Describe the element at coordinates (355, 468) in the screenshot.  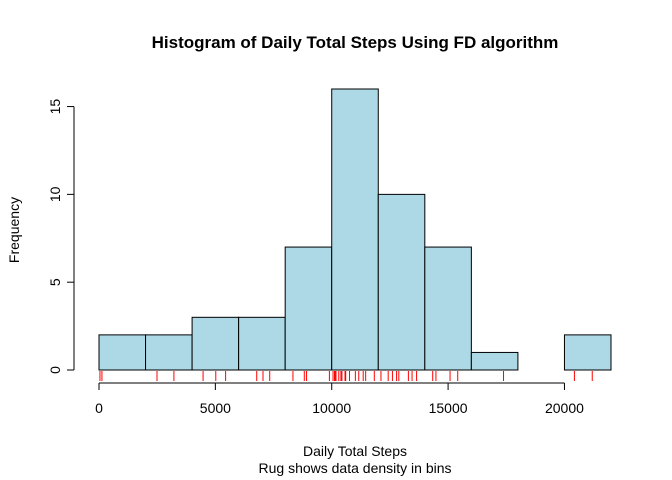
I see `x-axis-sublabel: Rug shows data density in bins` at that location.